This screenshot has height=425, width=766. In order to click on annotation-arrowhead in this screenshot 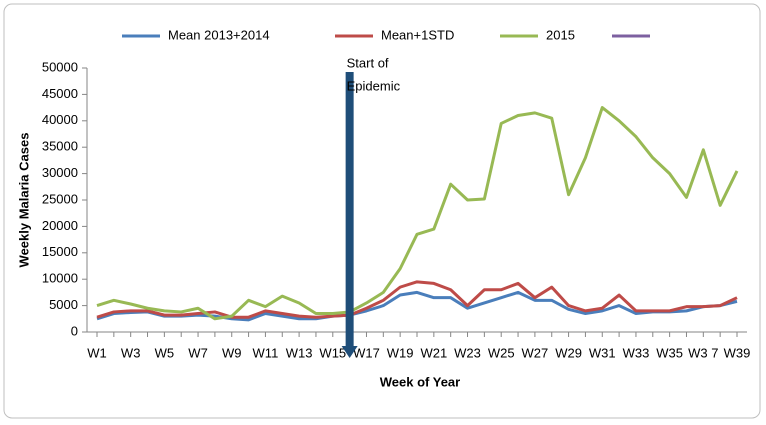, I will do `click(349, 352)`.